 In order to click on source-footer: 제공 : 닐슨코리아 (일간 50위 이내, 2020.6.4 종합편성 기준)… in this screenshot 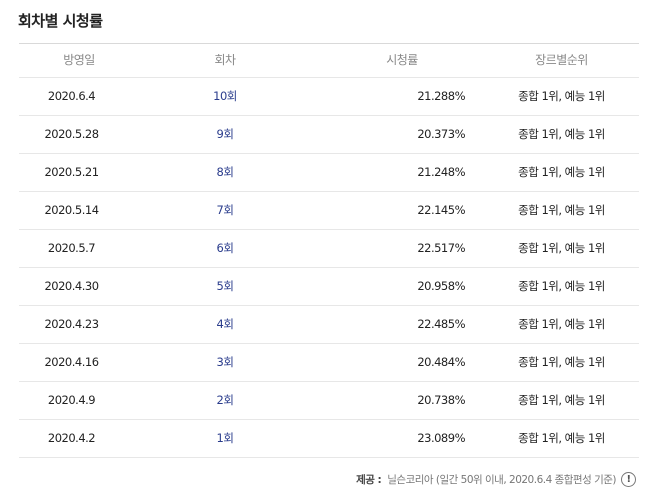, I will do `click(496, 479)`.